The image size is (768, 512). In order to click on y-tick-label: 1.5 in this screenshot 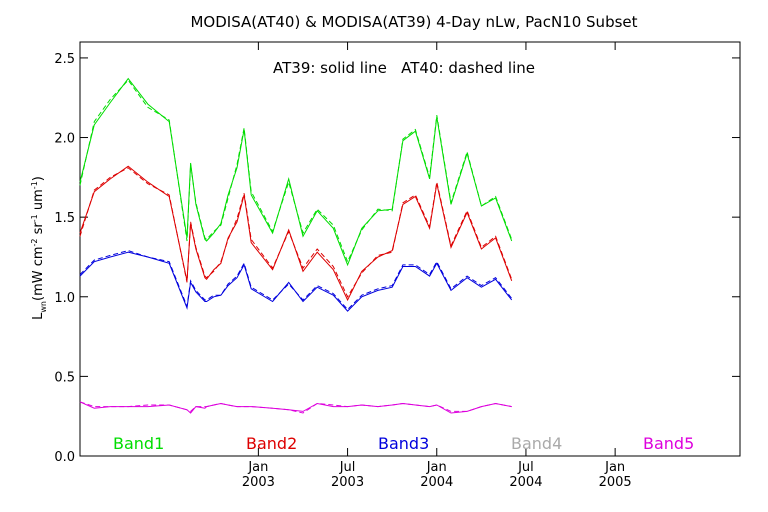, I will do `click(64, 218)`.